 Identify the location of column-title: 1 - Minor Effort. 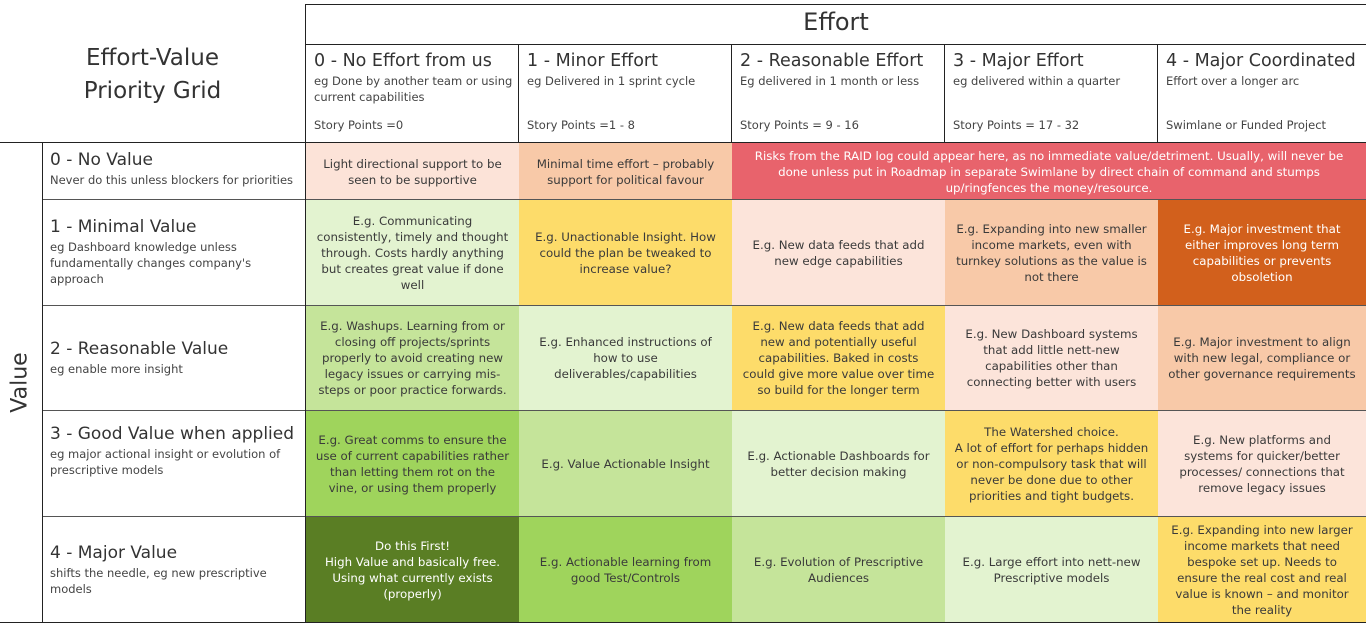
(592, 61).